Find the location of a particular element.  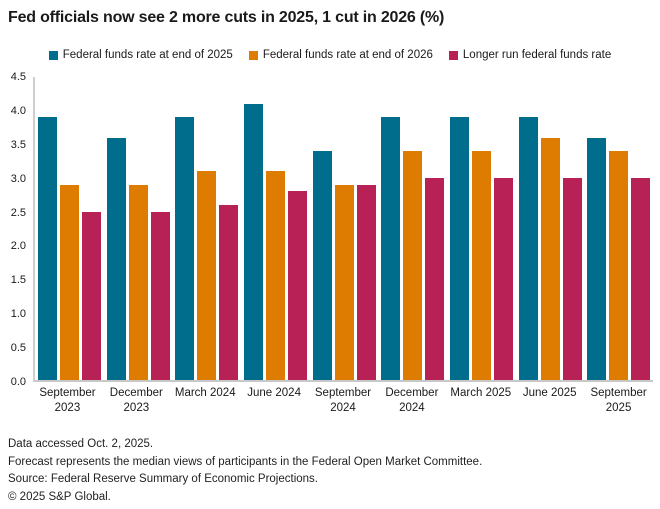

footnote-line: © 2025 S&P Global. is located at coordinates (59, 496).